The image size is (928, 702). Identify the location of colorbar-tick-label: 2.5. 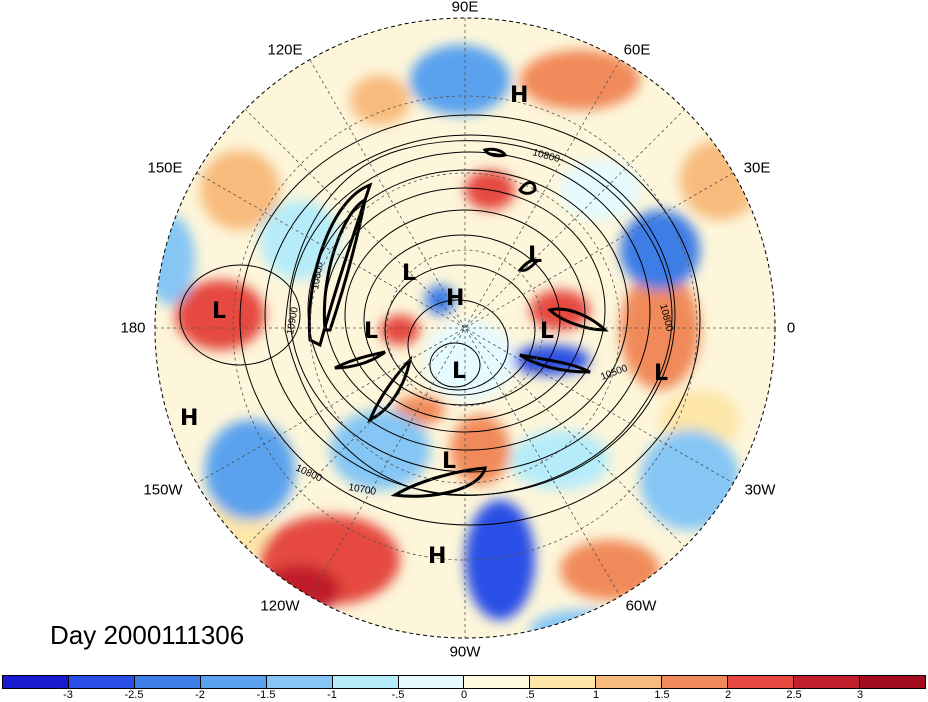
(794, 695).